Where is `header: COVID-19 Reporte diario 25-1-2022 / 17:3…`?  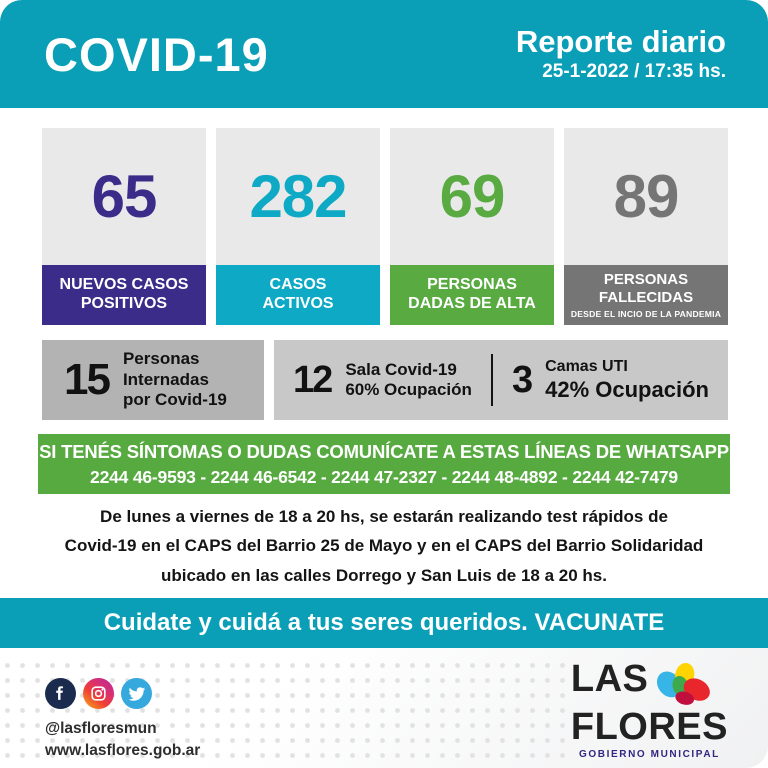 header: COVID-19 Reporte diario 25-1-2022 / 17:3… is located at coordinates (384, 54).